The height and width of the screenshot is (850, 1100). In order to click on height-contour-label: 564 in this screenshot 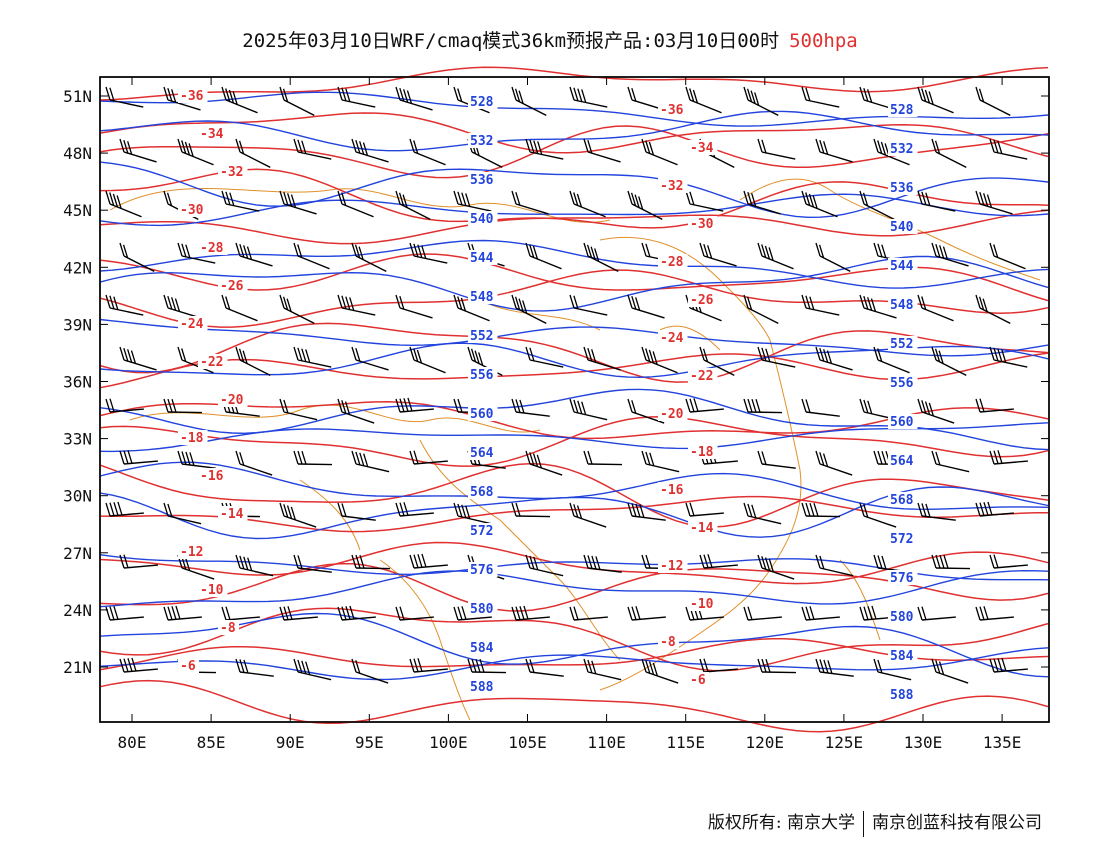, I will do `click(902, 461)`.